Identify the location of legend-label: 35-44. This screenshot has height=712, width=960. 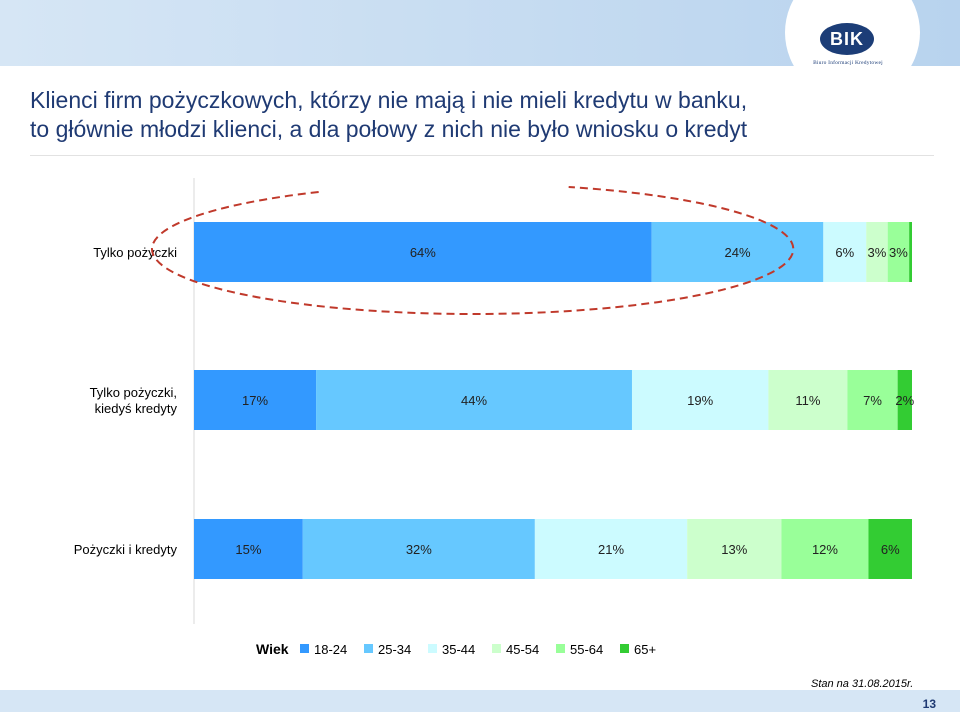
(458, 649).